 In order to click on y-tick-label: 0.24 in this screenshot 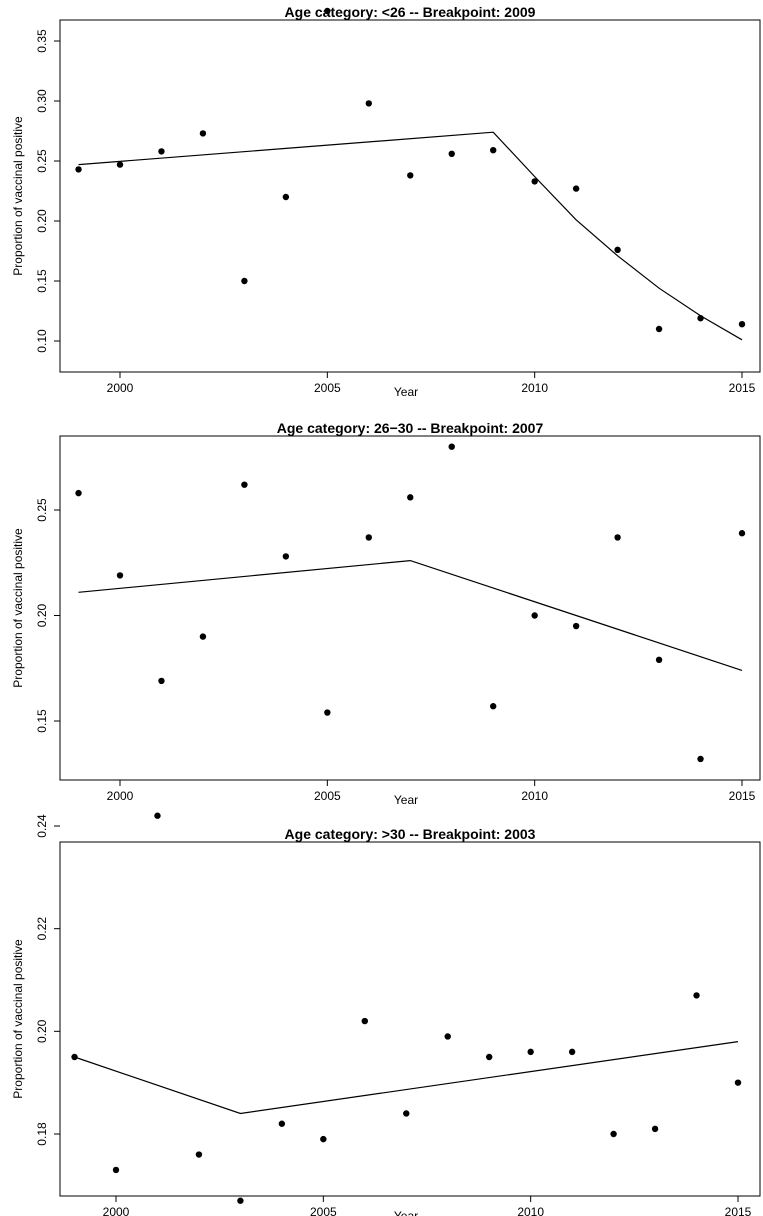, I will do `click(42, 826)`.